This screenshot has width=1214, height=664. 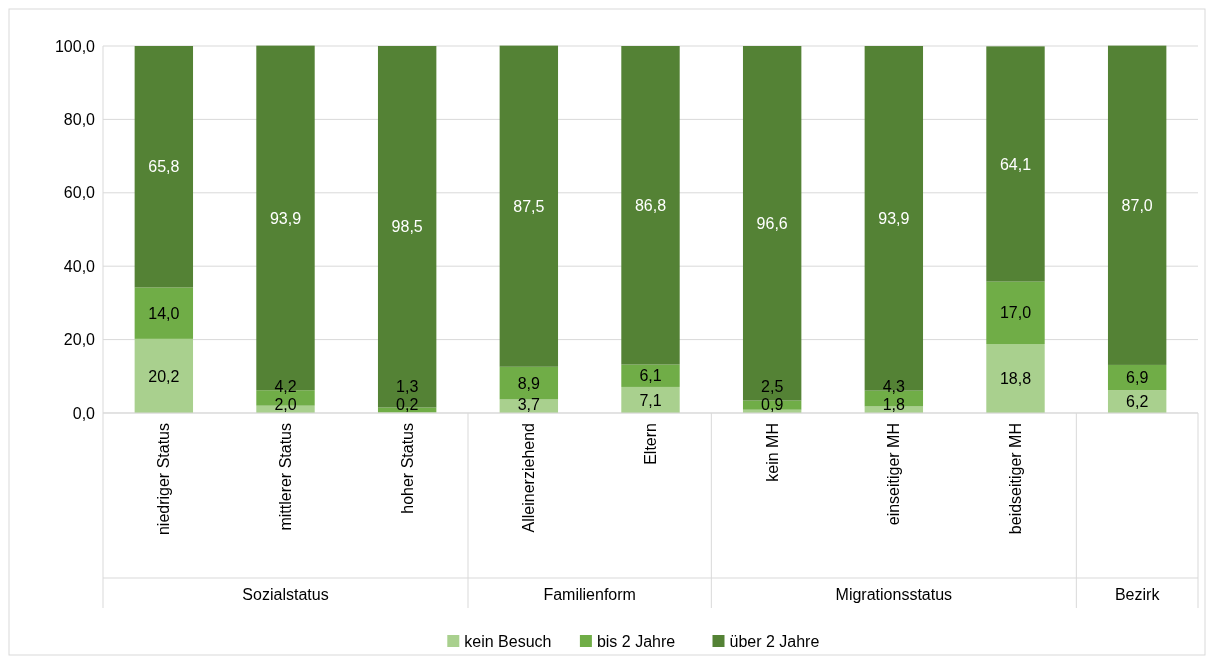 What do you see at coordinates (772, 386) in the screenshot?
I see `data-label: 2,5` at bounding box center [772, 386].